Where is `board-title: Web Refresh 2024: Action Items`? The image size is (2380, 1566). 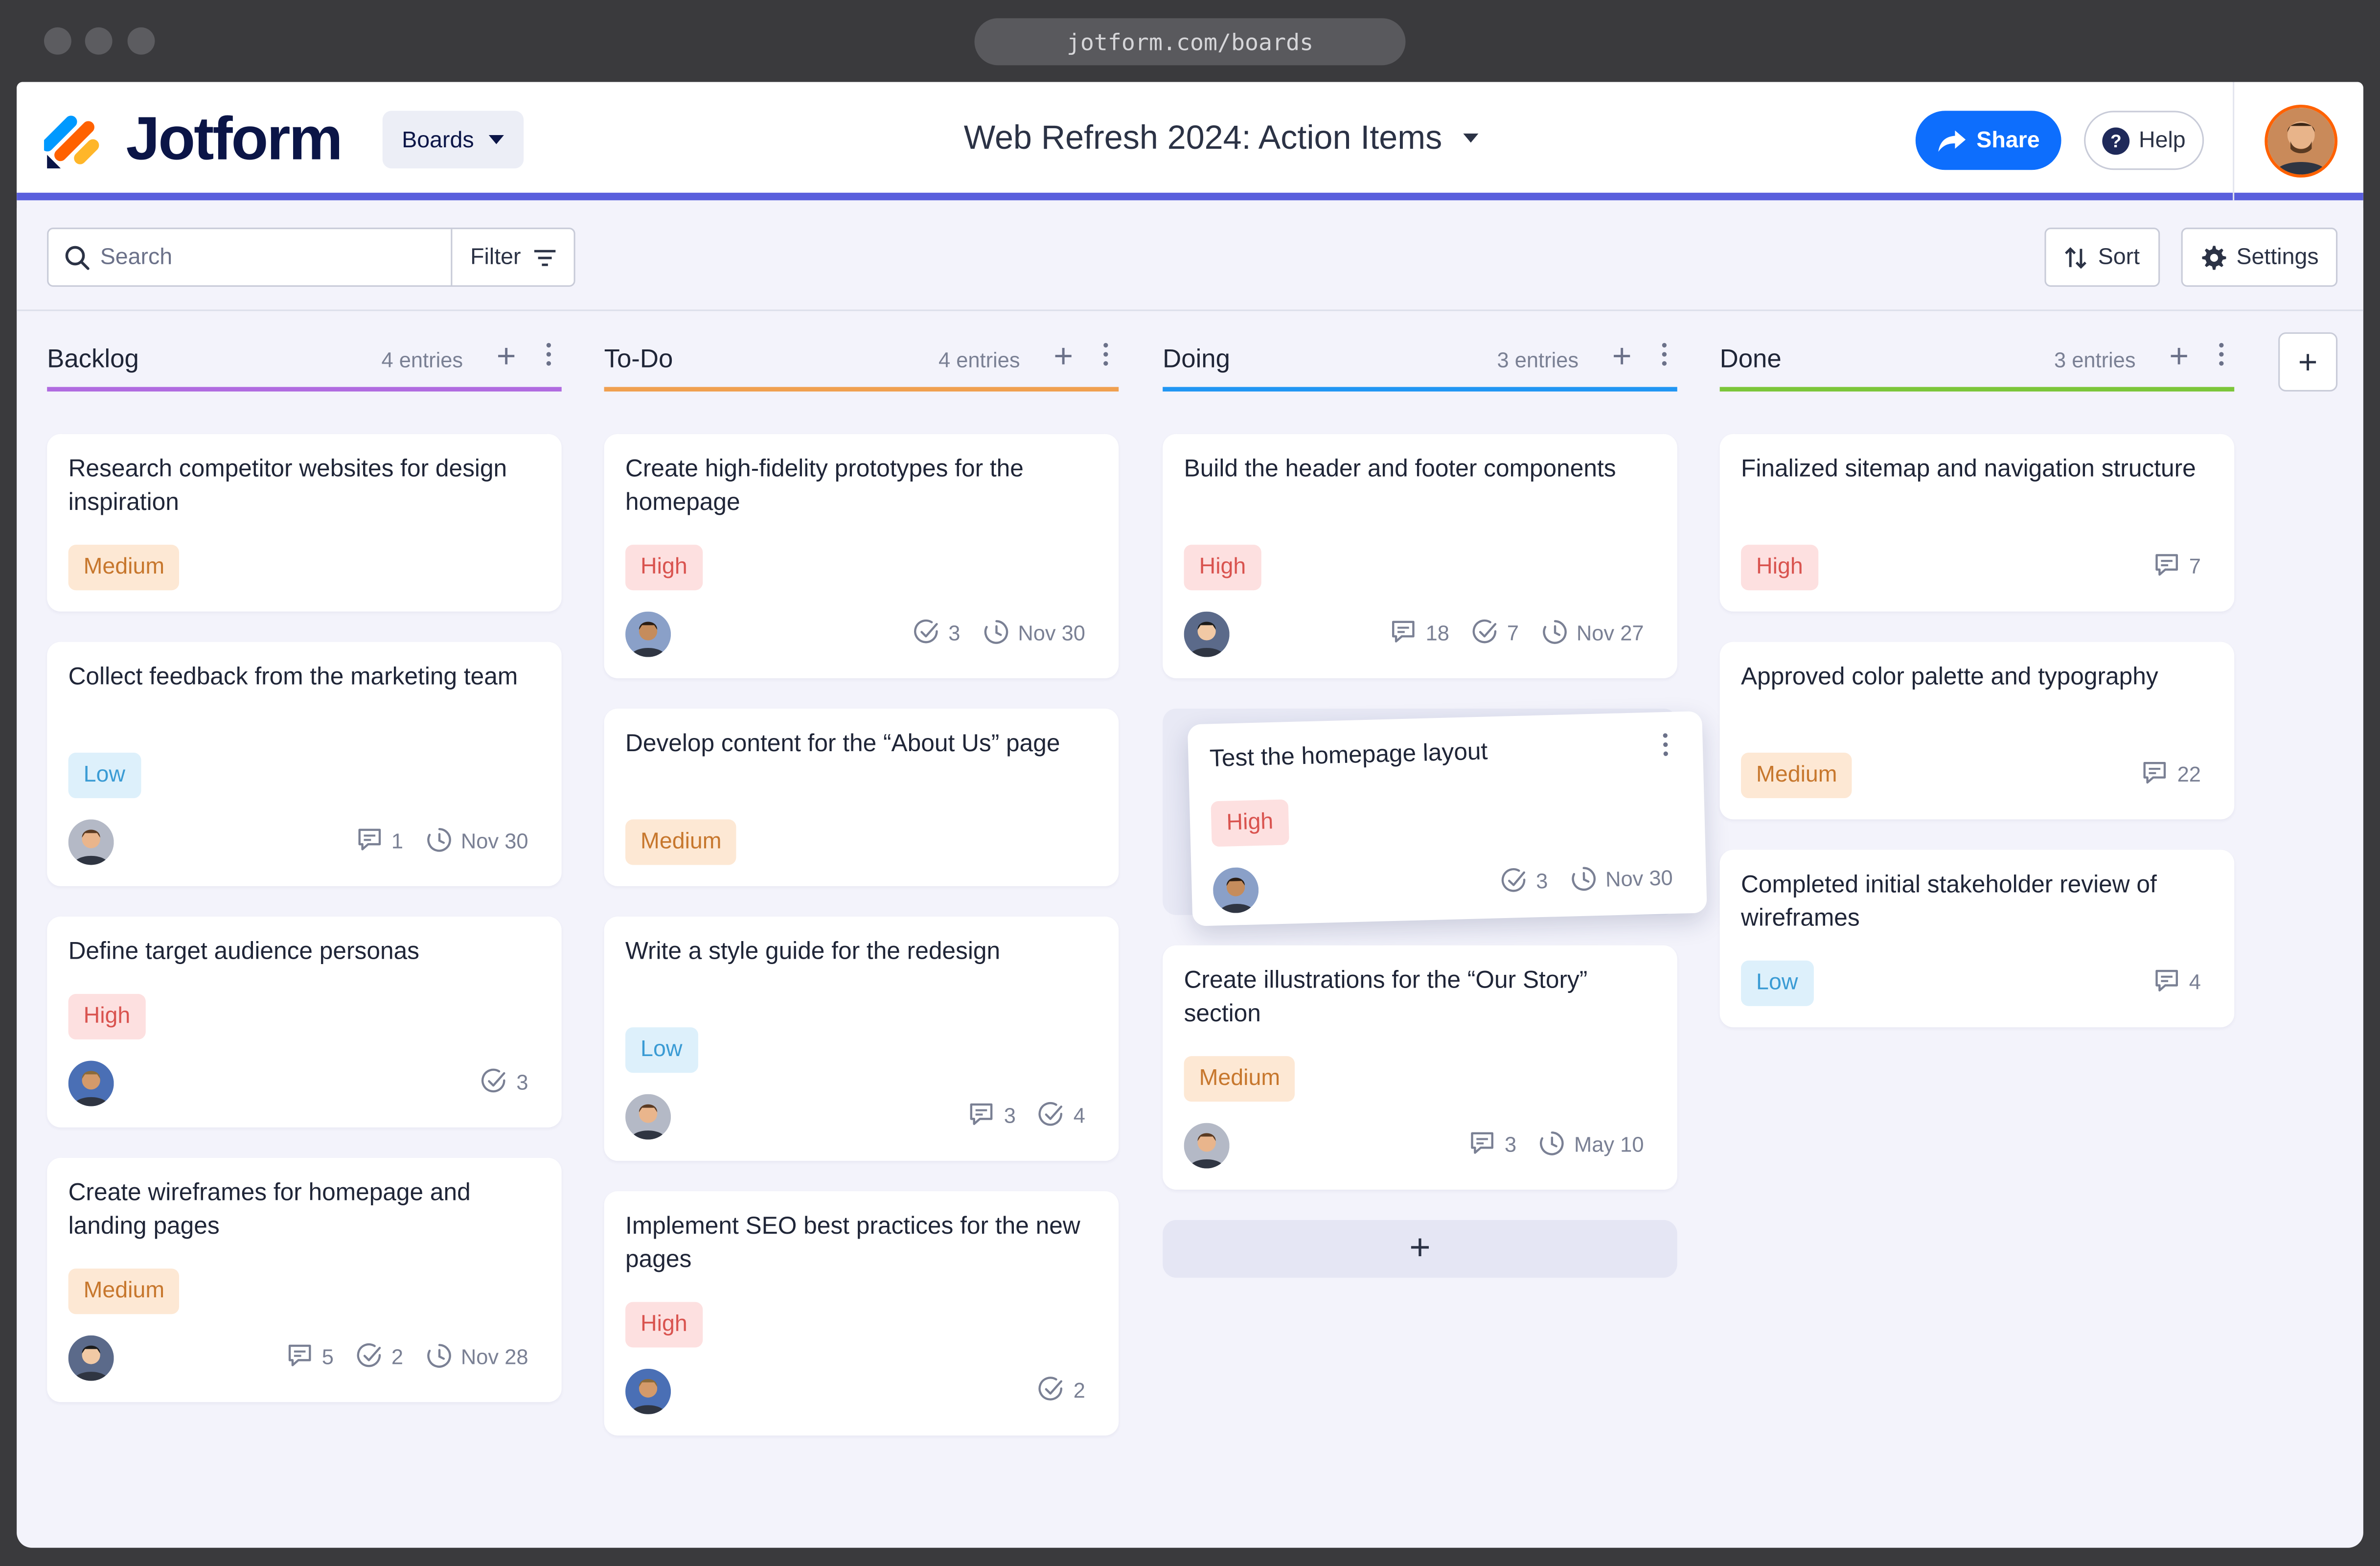
board-title: Web Refresh 2024: Action Items is located at coordinates (1202, 138).